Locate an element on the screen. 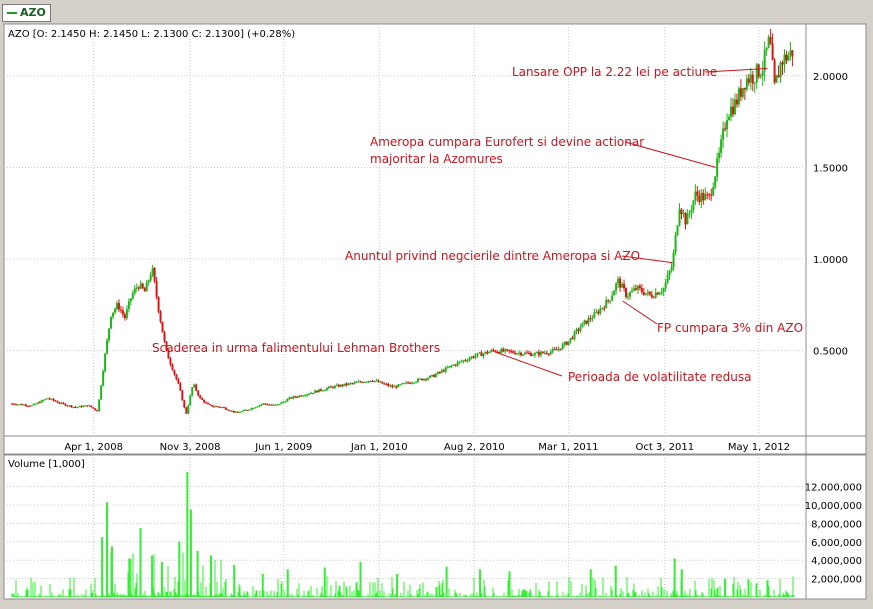 Image resolution: width=873 pixels, height=609 pixels. price-y-tick-label: 1.5000 is located at coordinates (830, 168).